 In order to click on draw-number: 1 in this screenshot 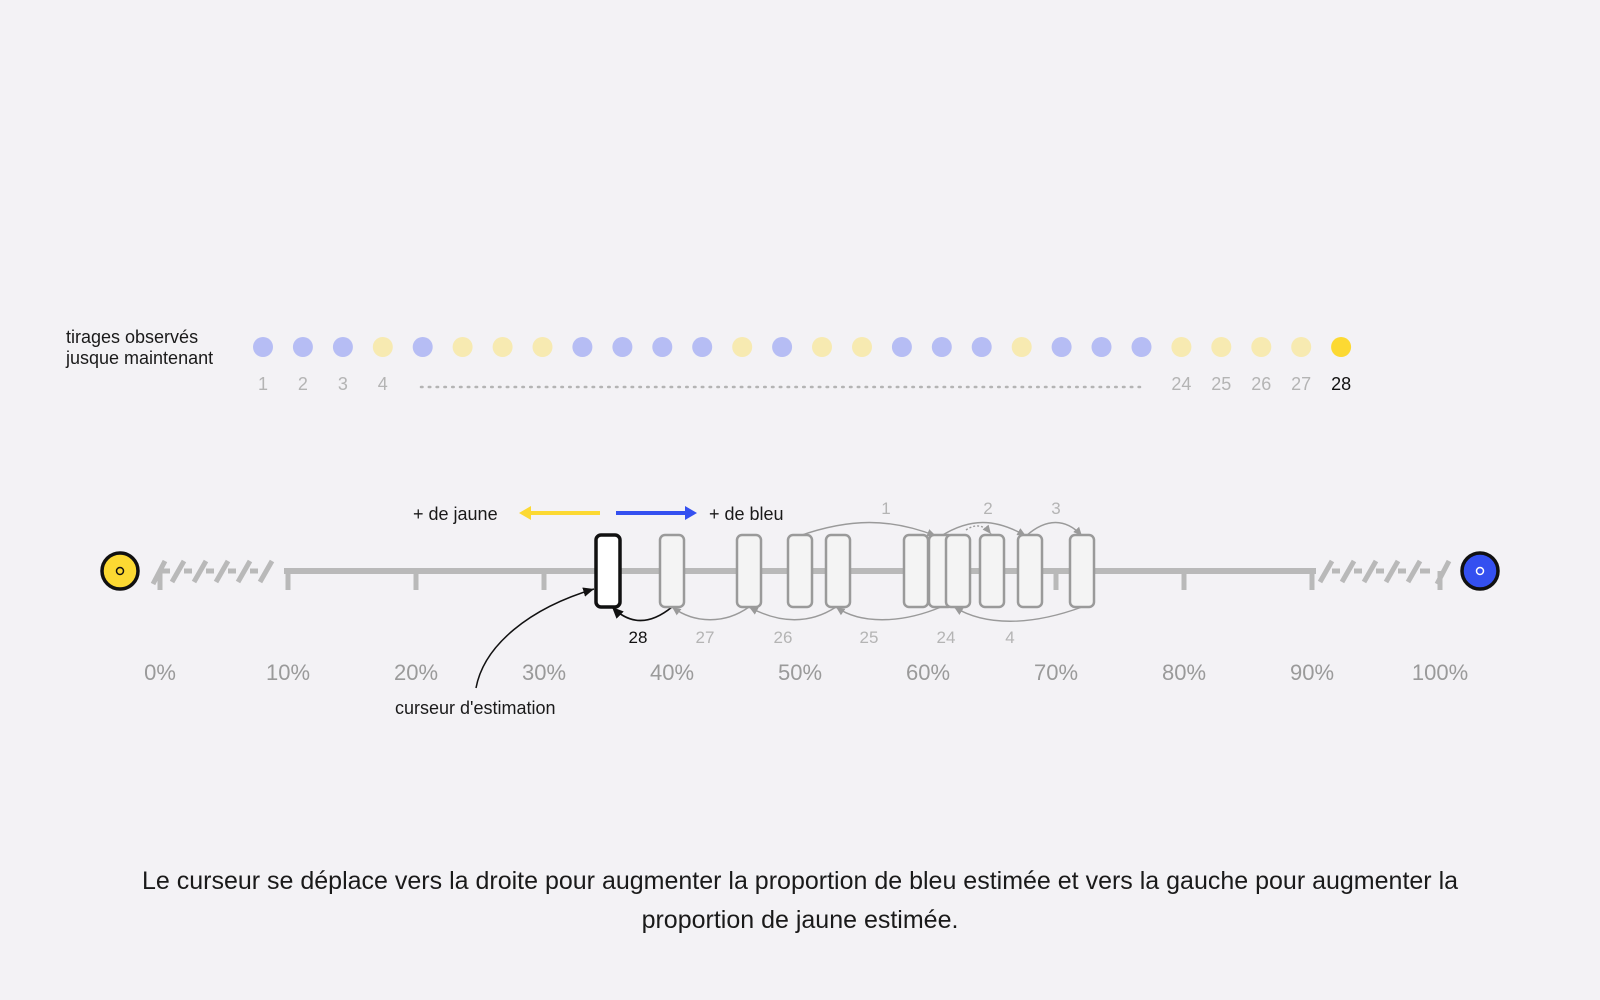, I will do `click(263, 384)`.